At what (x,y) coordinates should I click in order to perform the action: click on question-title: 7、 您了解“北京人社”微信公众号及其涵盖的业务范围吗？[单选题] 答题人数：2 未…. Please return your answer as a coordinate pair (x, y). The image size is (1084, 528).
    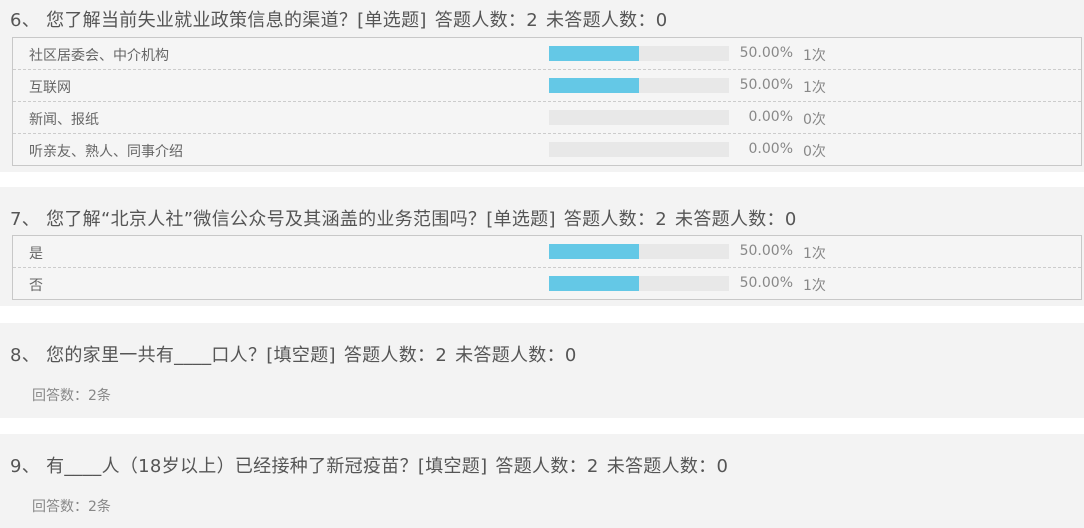
    Looking at the image, I should click on (403, 219).